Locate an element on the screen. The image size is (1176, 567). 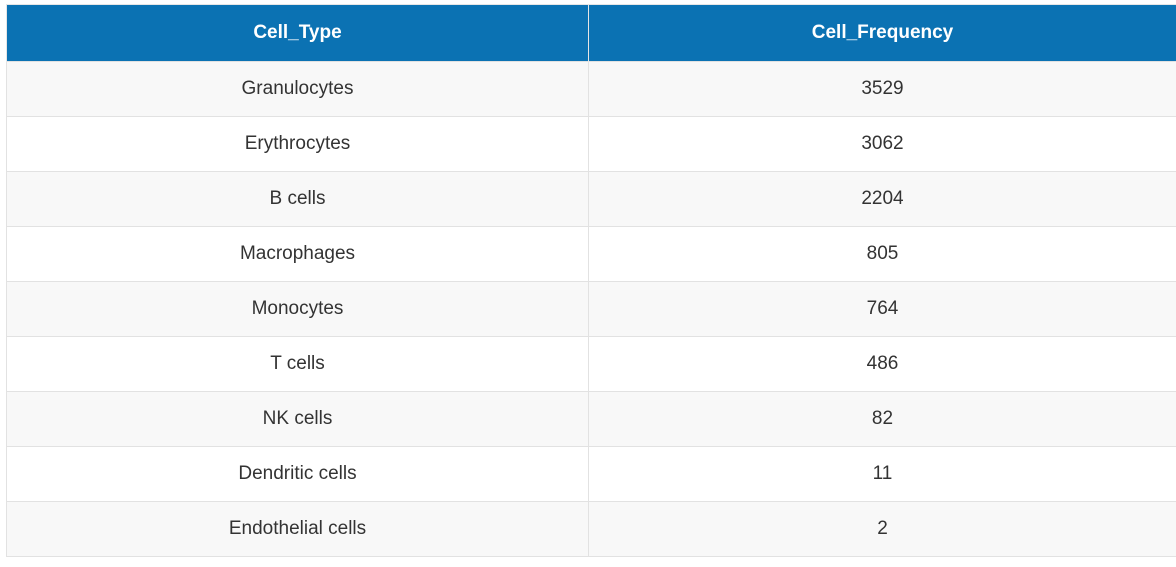
cell-type-value: Dendritic cells is located at coordinates (297, 474).